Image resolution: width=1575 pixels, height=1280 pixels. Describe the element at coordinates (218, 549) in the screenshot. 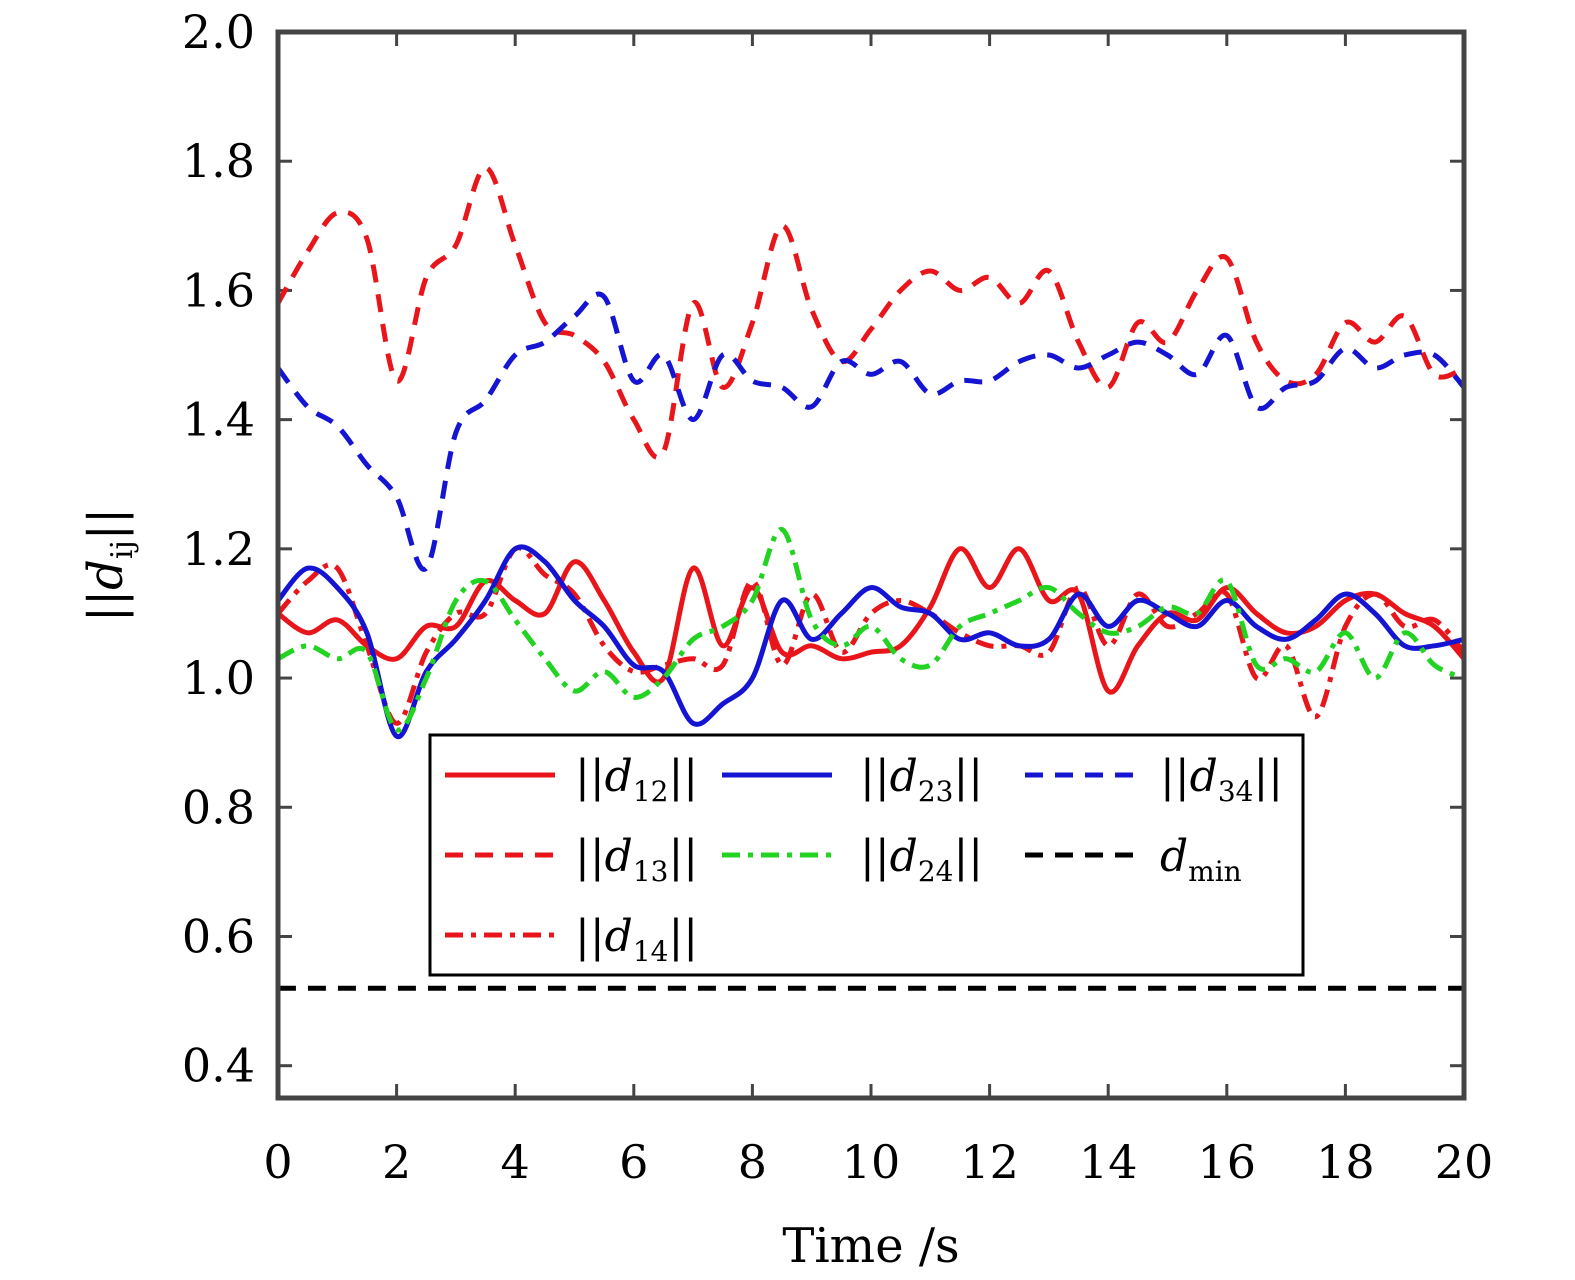

I see `y-tick-label-4: 1.2` at that location.